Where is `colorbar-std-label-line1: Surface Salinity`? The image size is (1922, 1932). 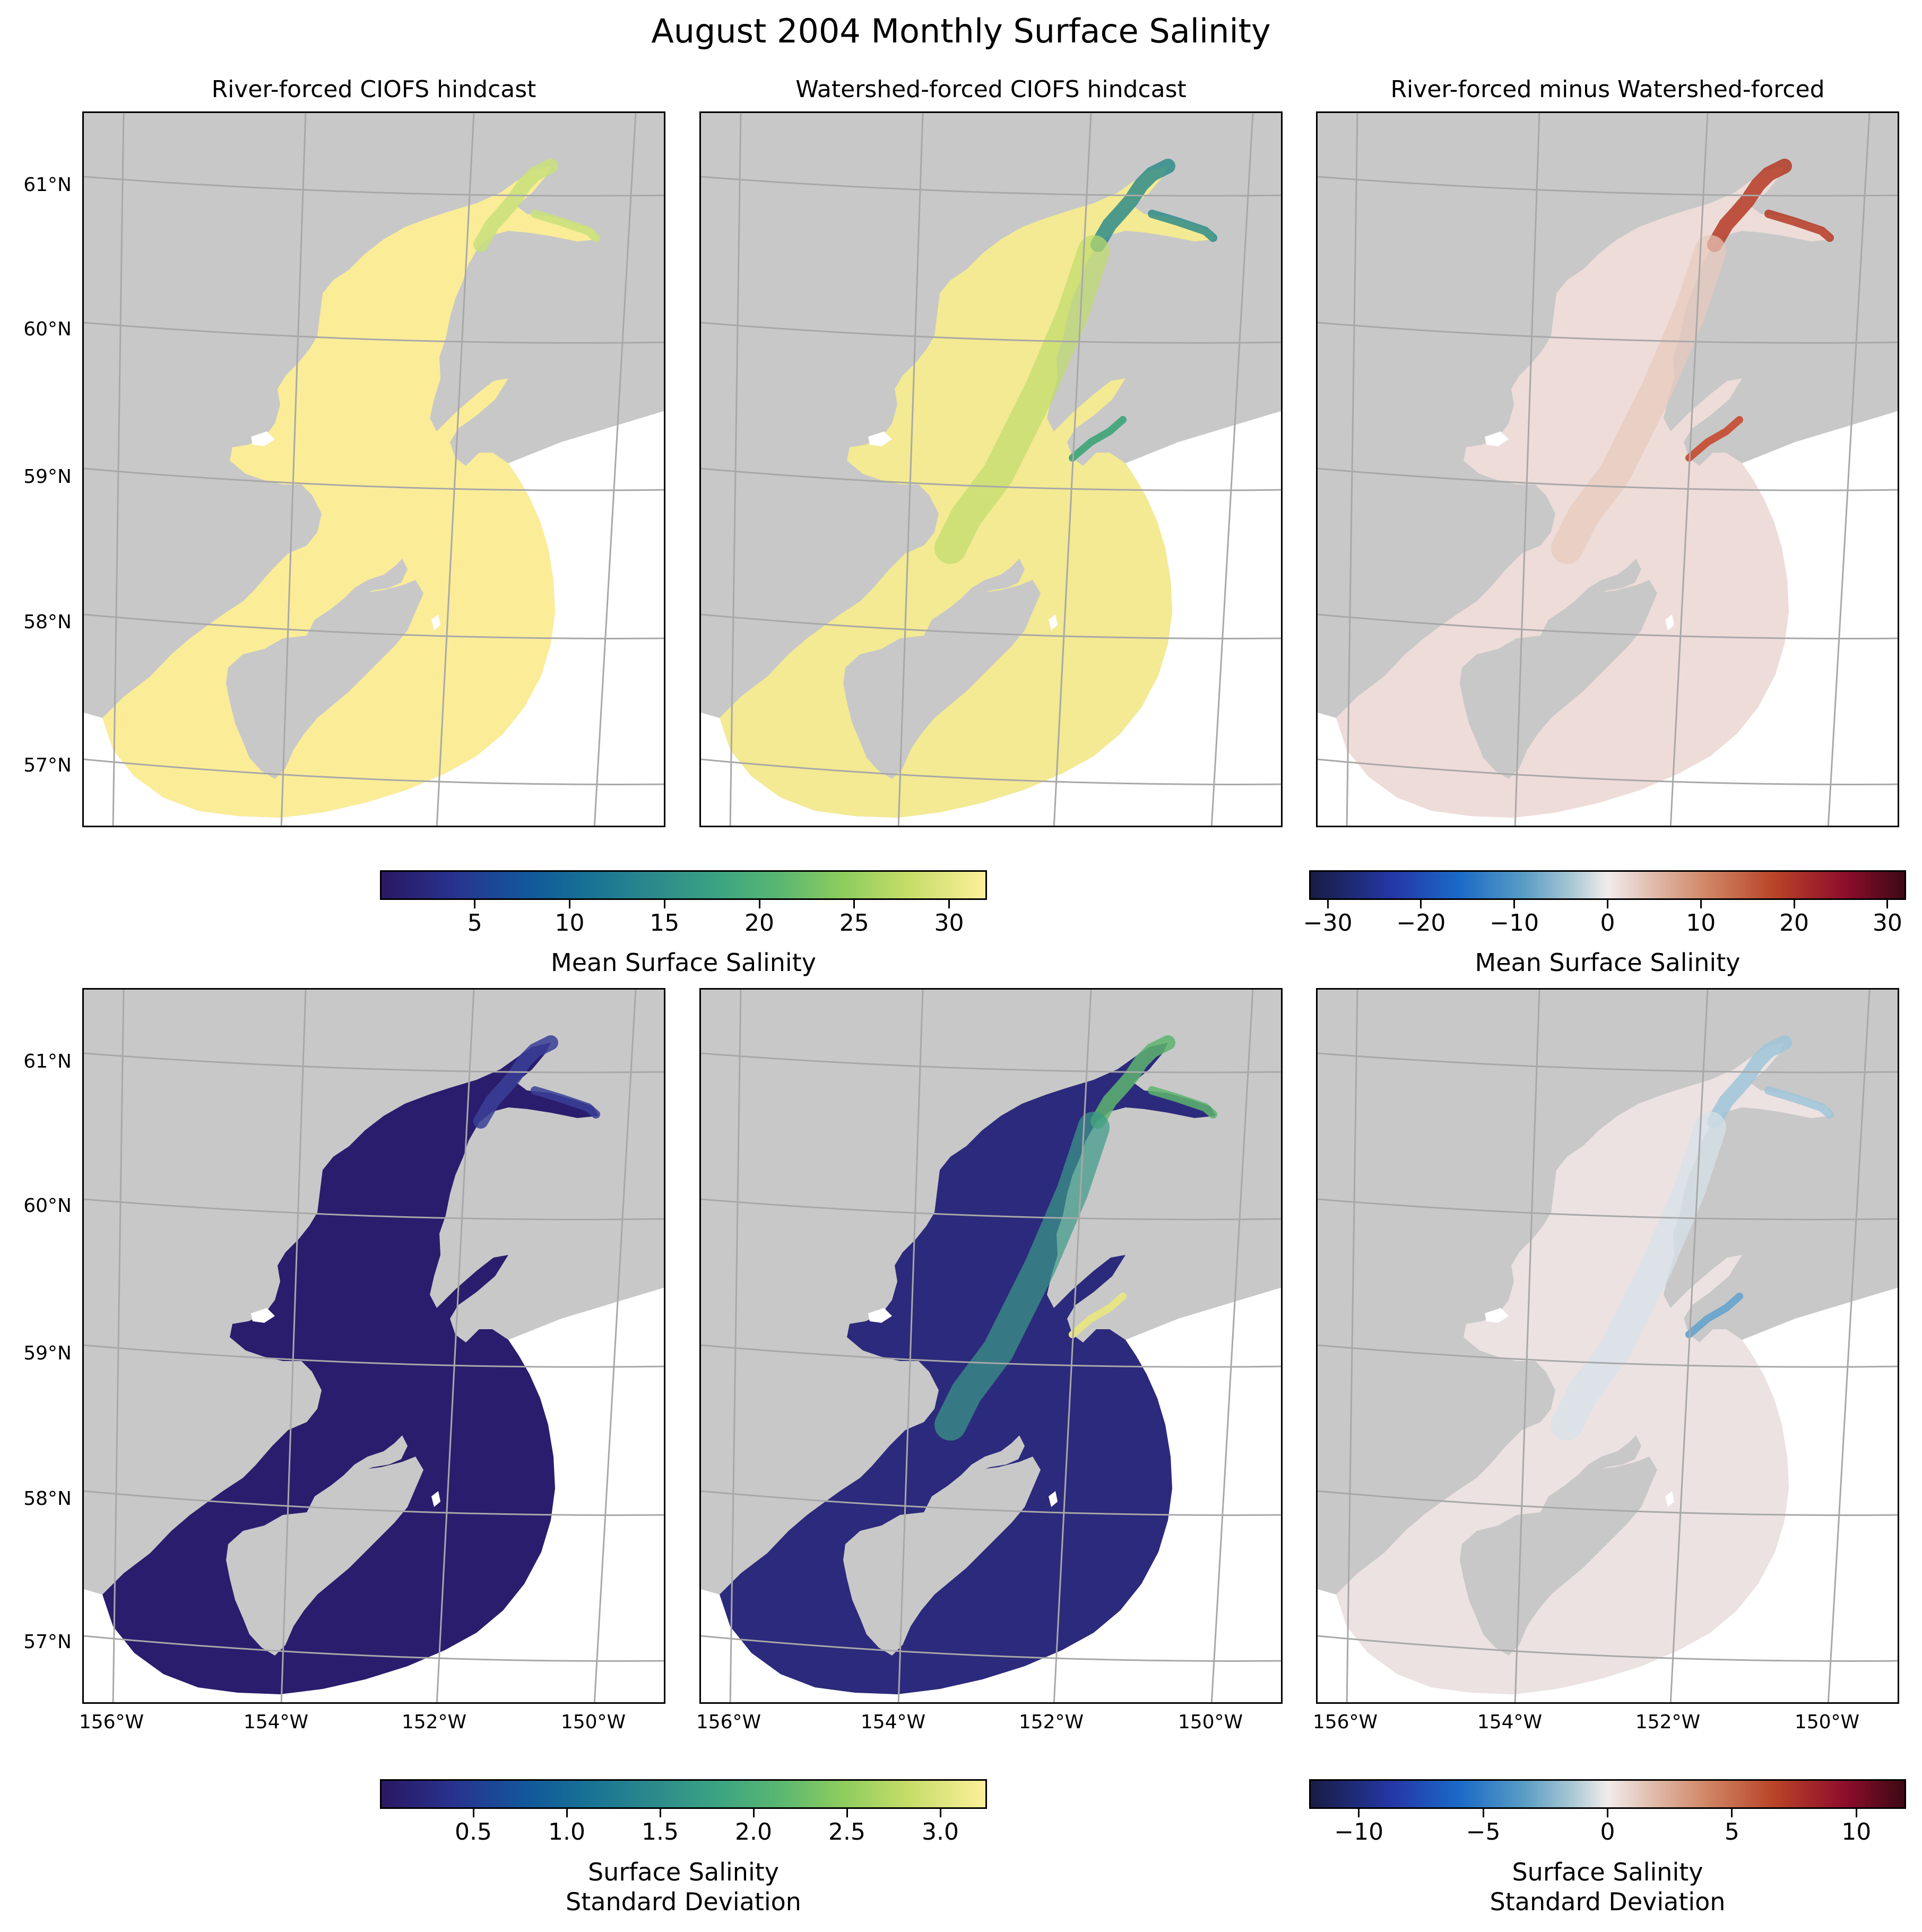 colorbar-std-label-line1: Surface Salinity is located at coordinates (683, 1872).